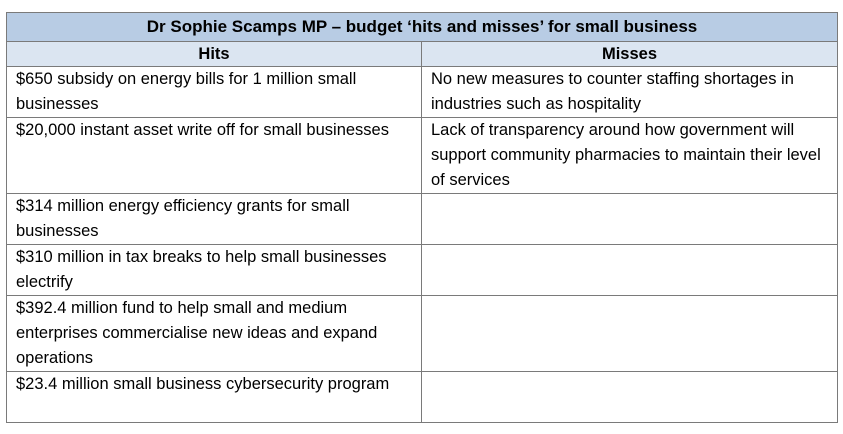 This screenshot has height=434, width=843. I want to click on table-header-row: Hits Misses, so click(422, 54).